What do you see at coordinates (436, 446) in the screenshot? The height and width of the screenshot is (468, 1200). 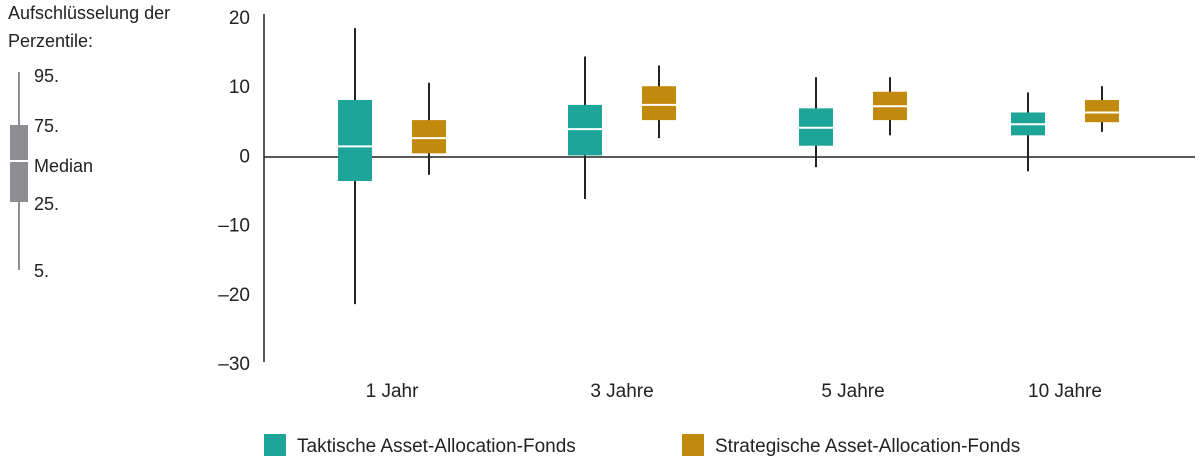 I see `legend-label-taktische: Taktische Asset-Allocation-Fonds` at bounding box center [436, 446].